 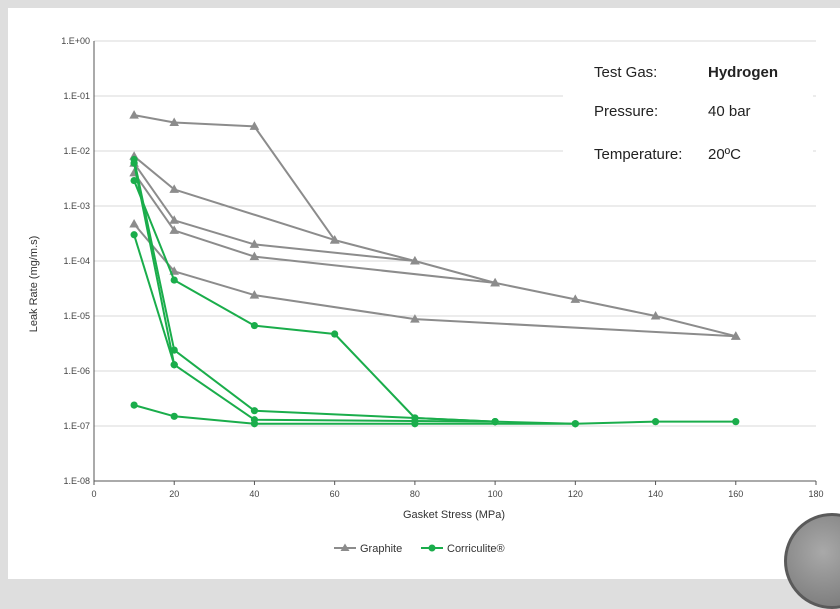 I want to click on temperature-label: Temperature:, so click(x=638, y=154).